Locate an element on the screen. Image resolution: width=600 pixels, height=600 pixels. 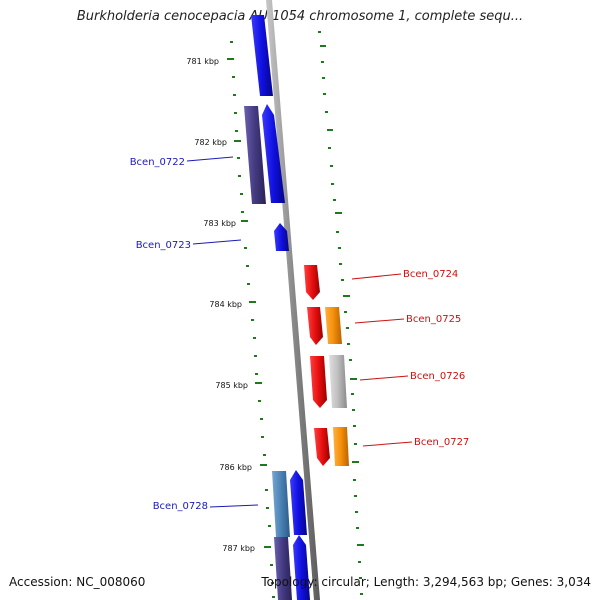
outer-tick-marks is located at coordinates (341, 313).